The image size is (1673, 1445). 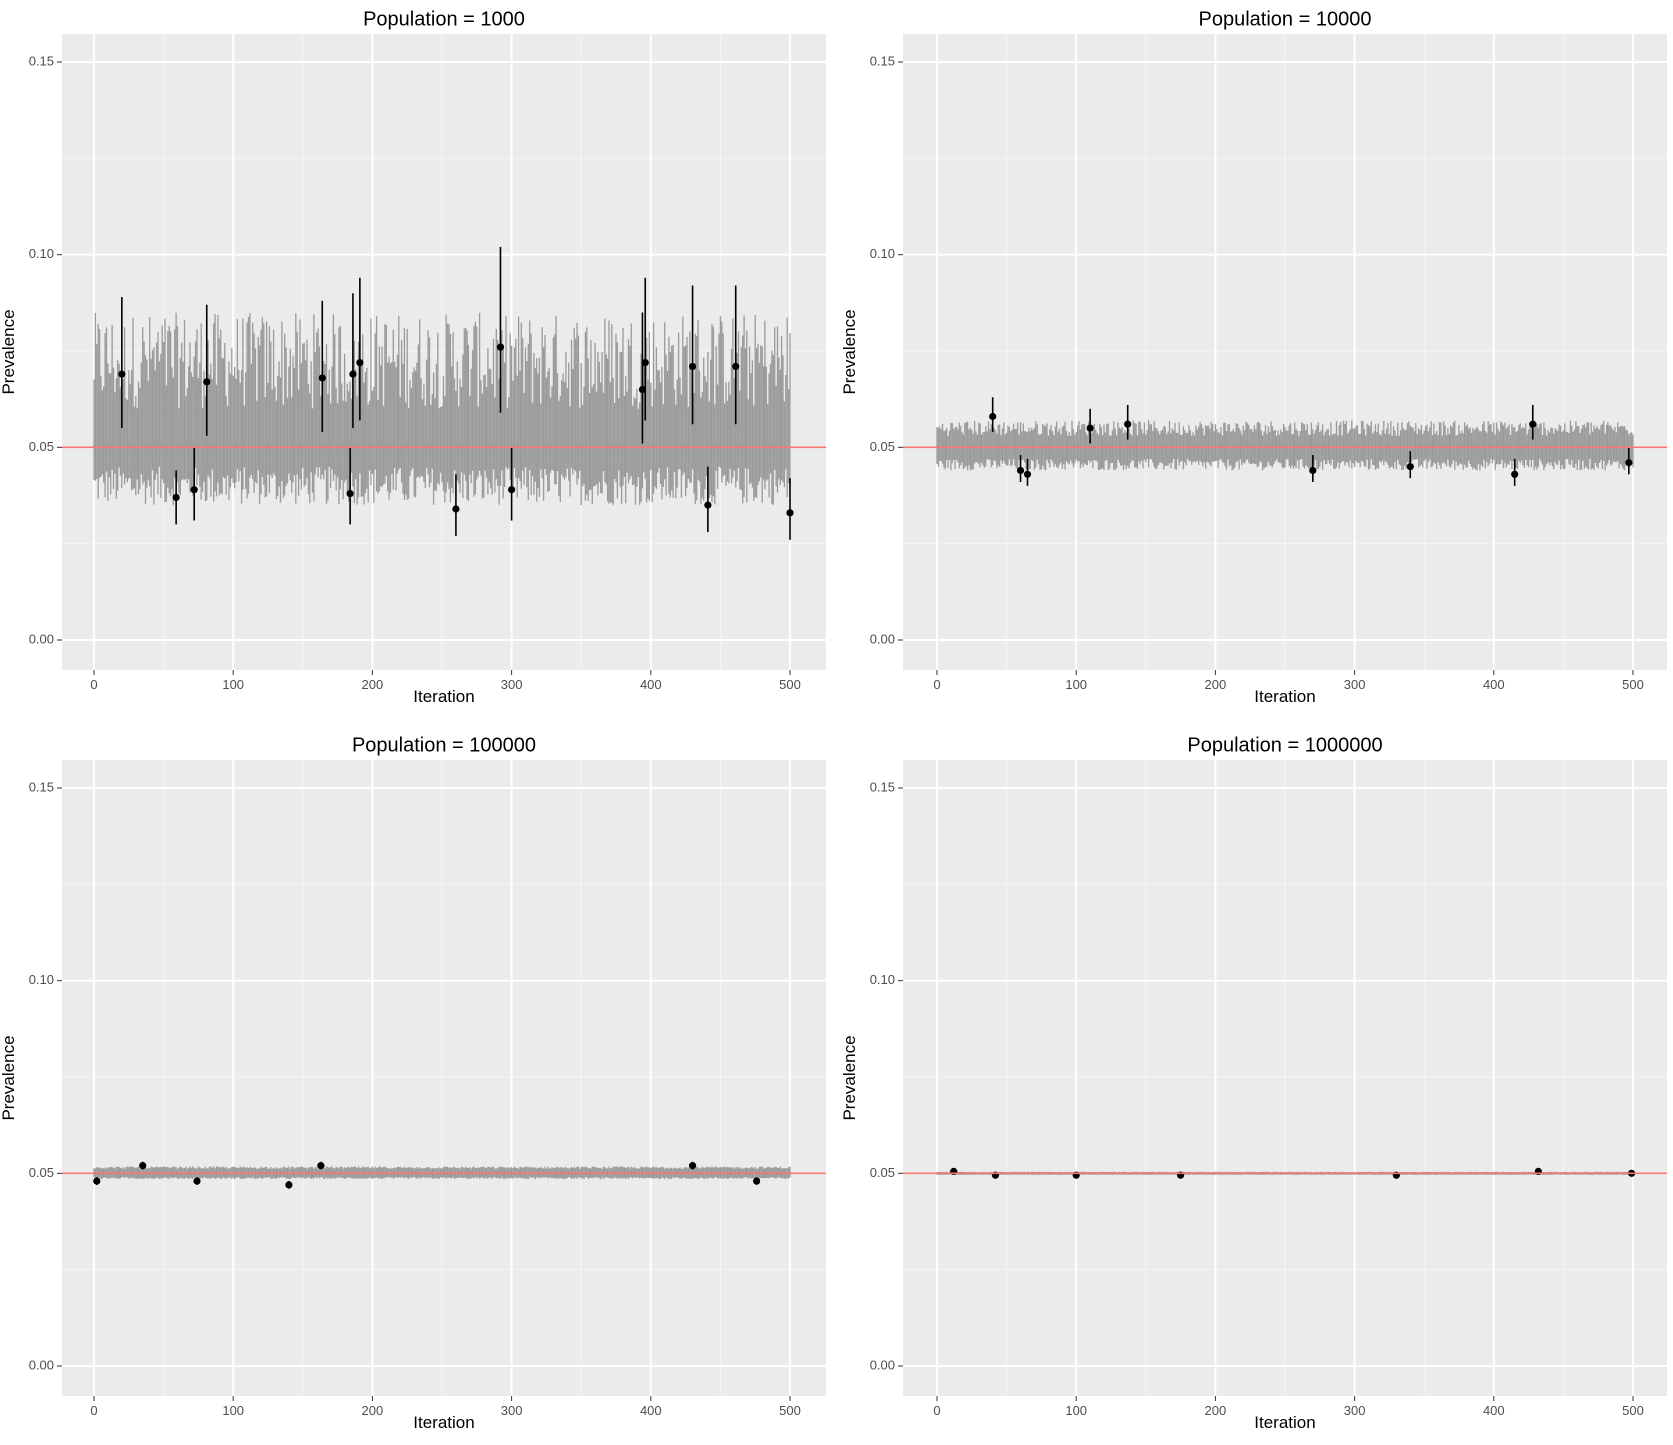 What do you see at coordinates (442, 409) in the screenshot?
I see `interval-band` at bounding box center [442, 409].